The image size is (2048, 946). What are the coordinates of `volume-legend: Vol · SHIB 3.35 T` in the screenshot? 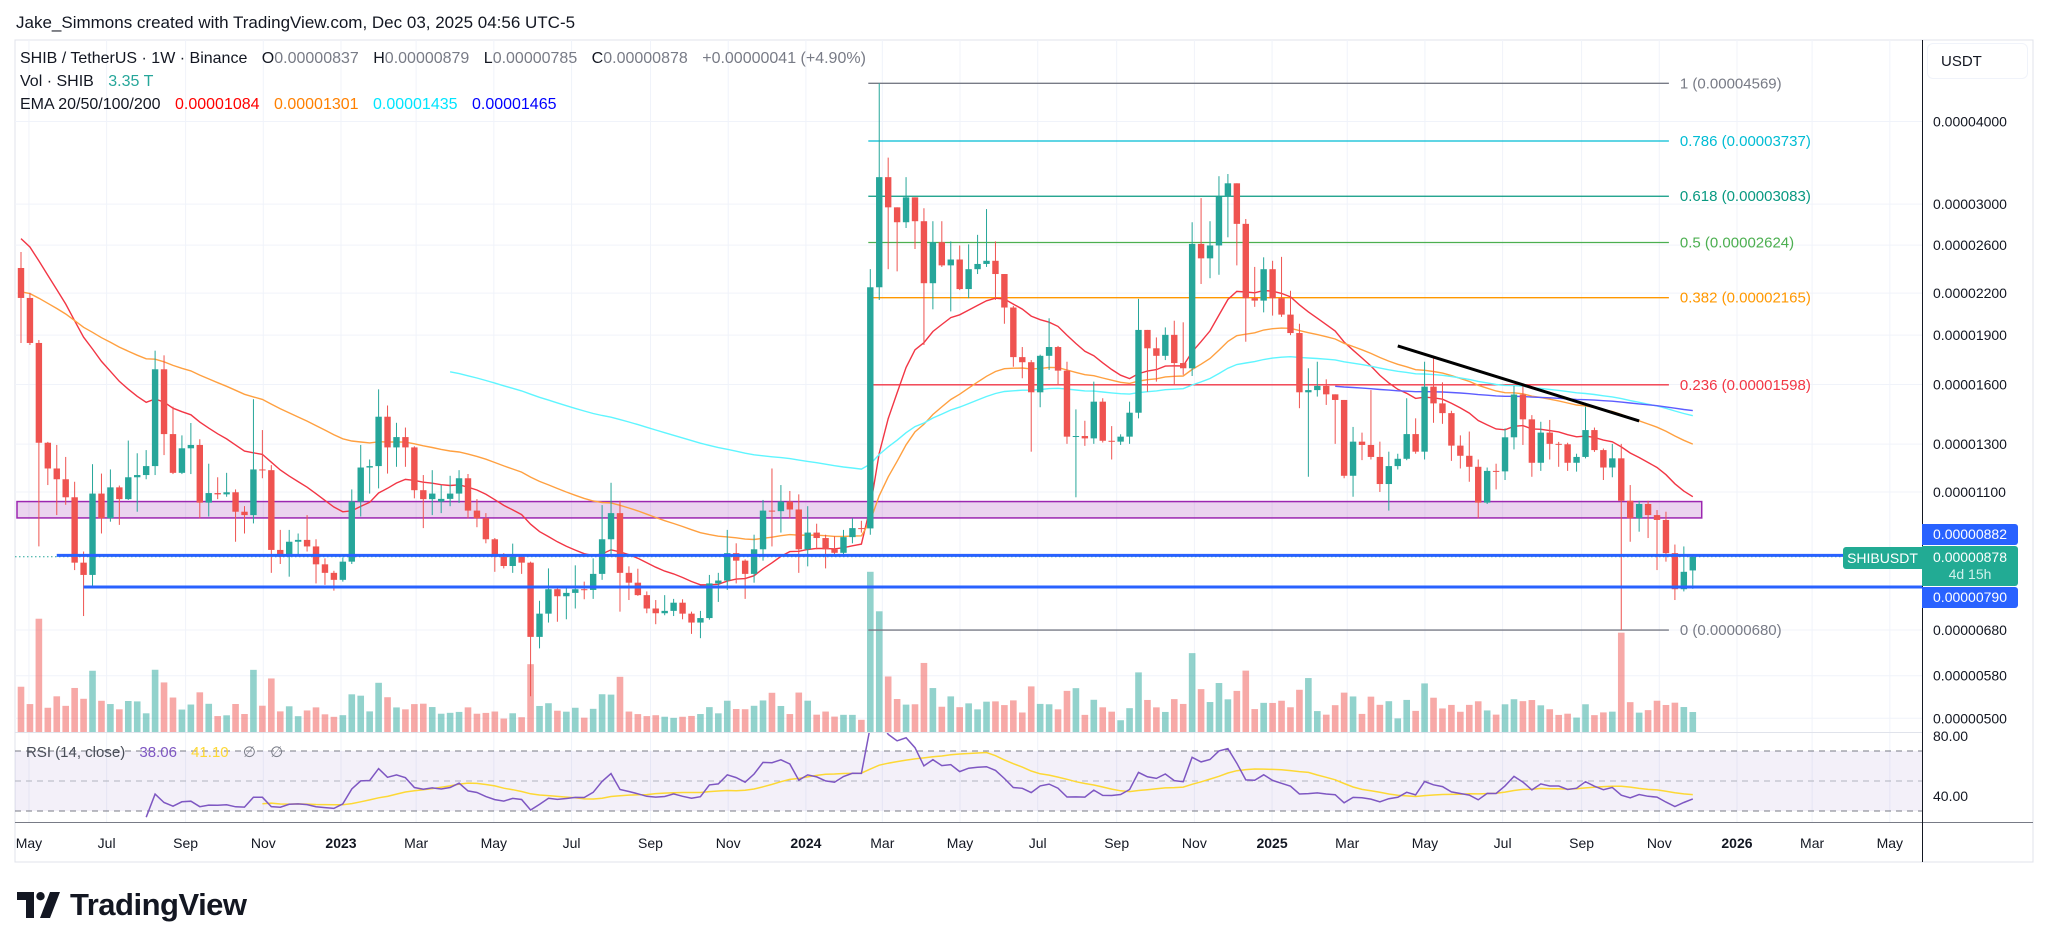 It's located at (86, 82).